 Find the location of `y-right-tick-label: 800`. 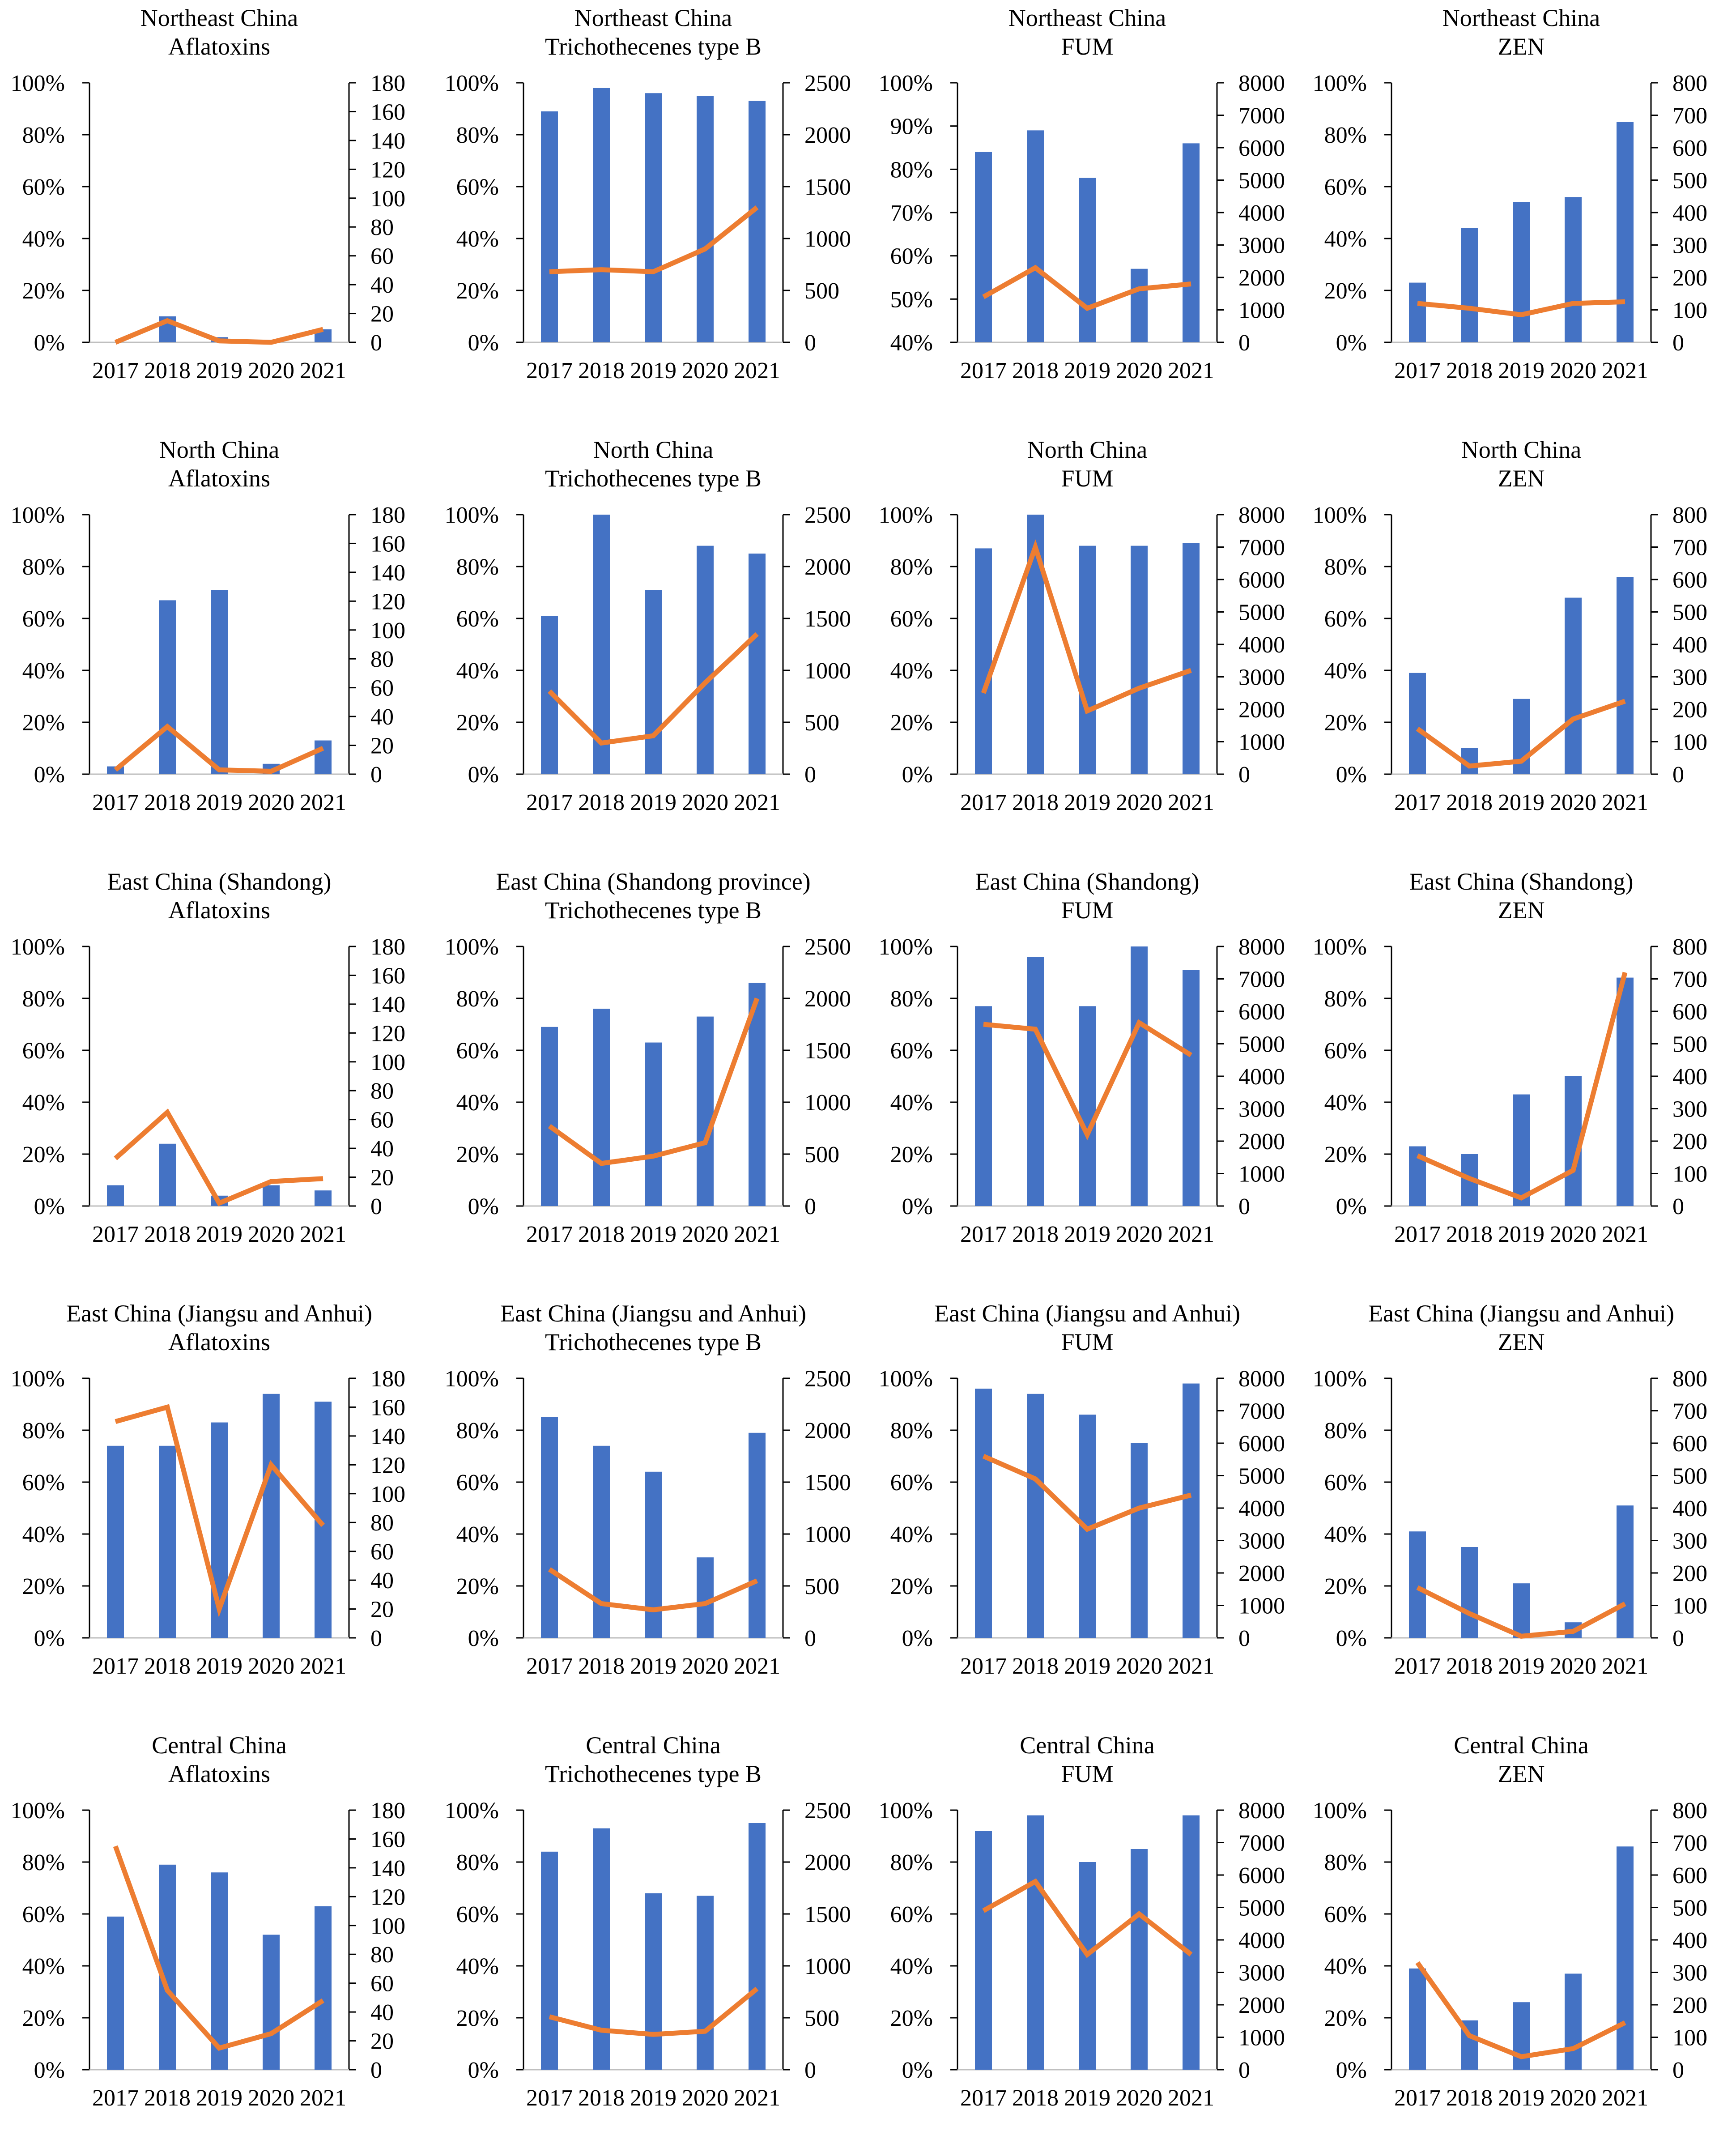

y-right-tick-label: 800 is located at coordinates (1689, 947).